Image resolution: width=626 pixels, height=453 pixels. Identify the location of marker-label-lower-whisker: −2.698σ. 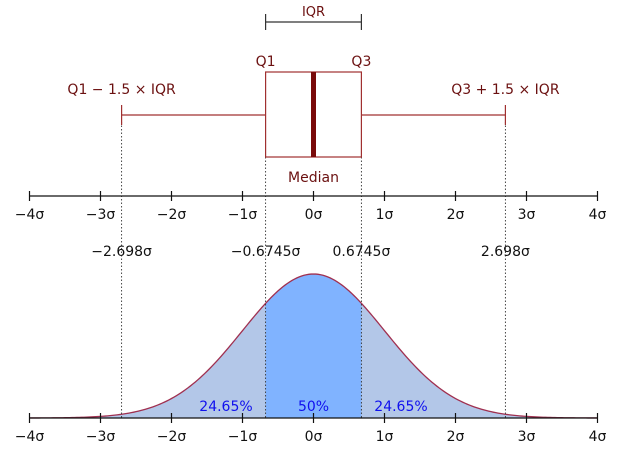
(121, 252).